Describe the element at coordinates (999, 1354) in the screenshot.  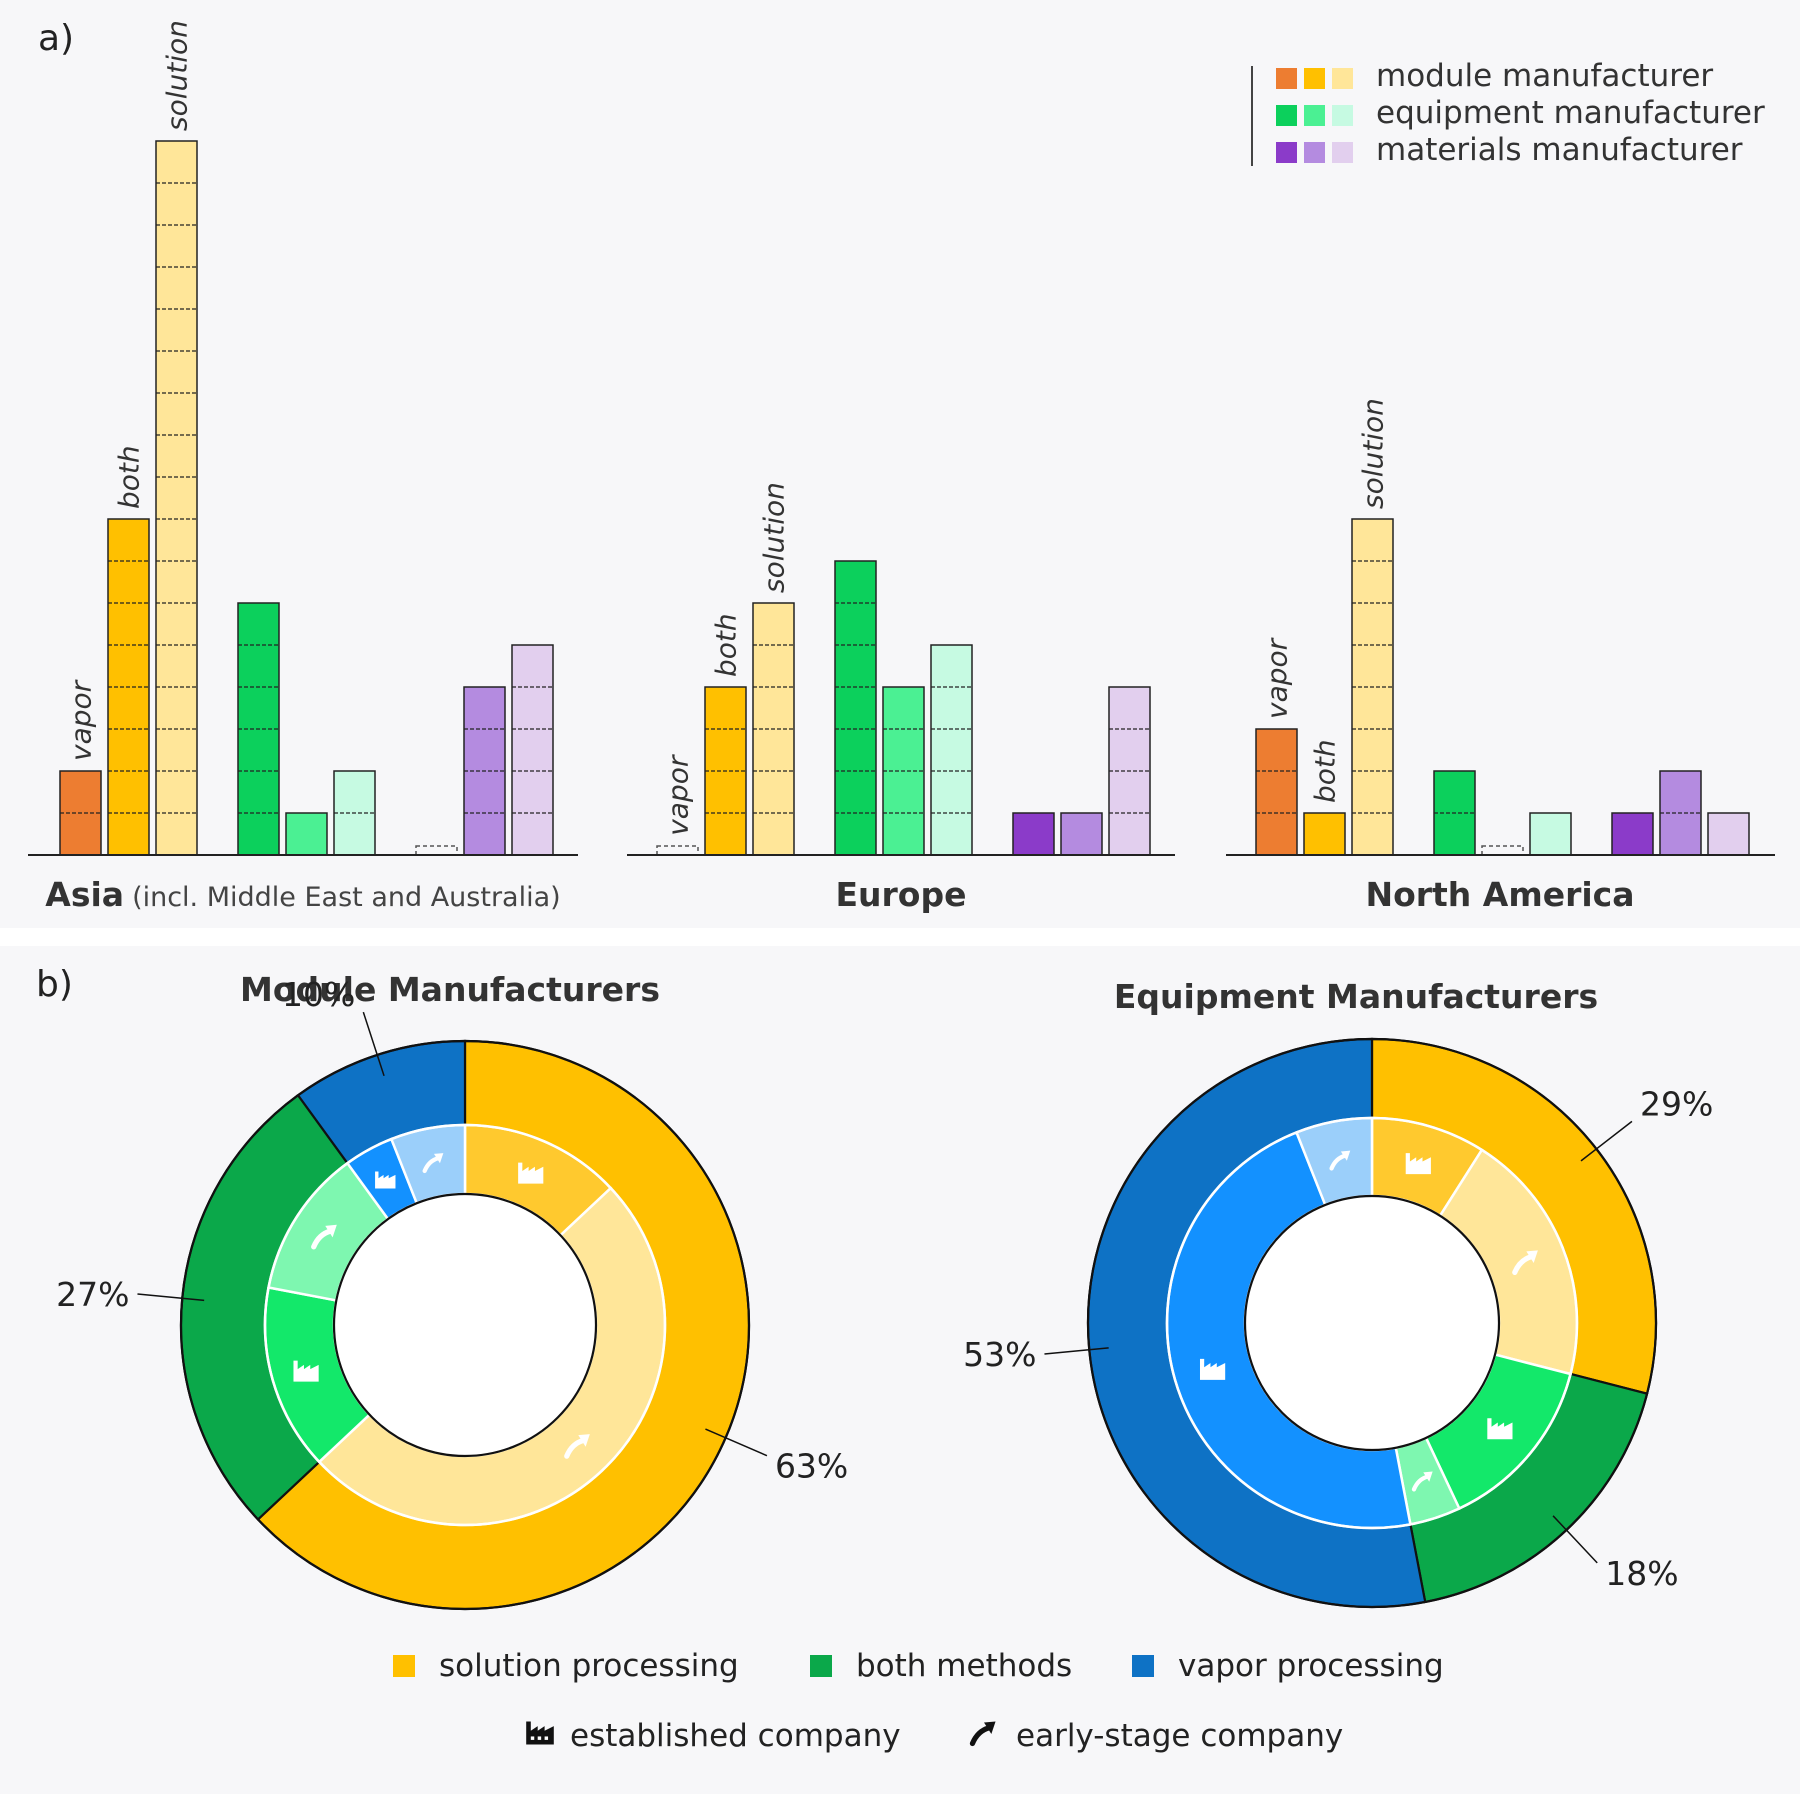
I see `pct-label-vapor-processing: 53%` at that location.